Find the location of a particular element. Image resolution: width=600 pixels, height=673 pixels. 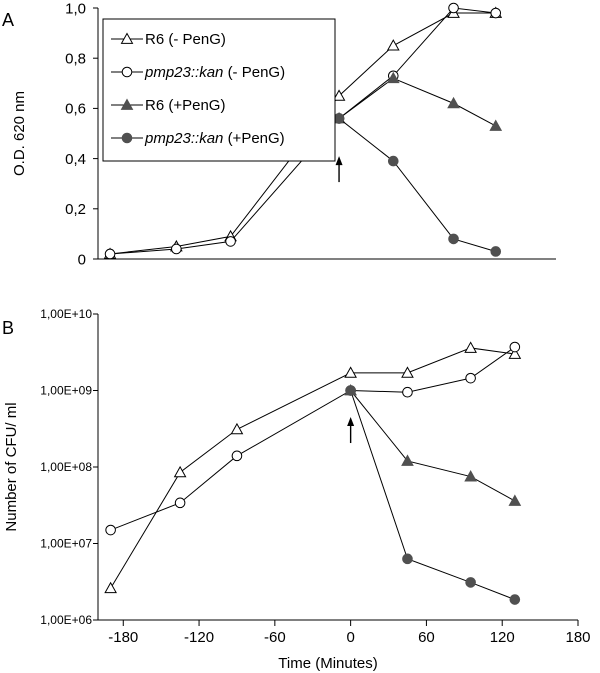

y-tick-label: 0,4 is located at coordinates (75, 159).